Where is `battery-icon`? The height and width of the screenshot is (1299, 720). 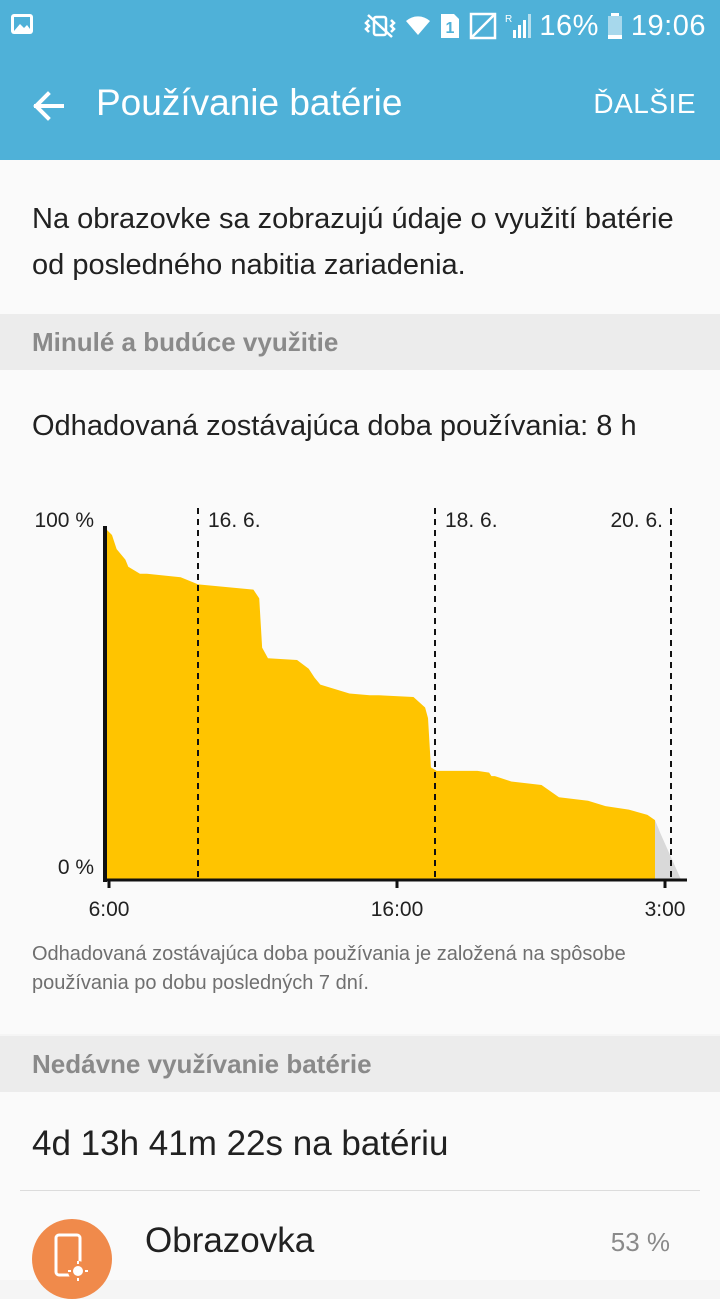 battery-icon is located at coordinates (614, 26).